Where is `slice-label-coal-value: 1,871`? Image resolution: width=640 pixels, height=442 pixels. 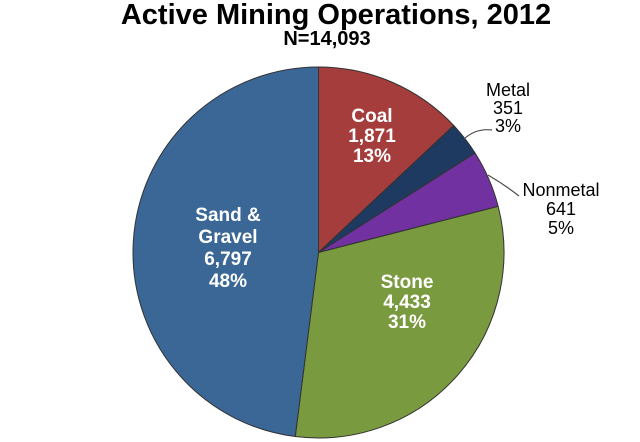 slice-label-coal-value: 1,871 is located at coordinates (372, 136).